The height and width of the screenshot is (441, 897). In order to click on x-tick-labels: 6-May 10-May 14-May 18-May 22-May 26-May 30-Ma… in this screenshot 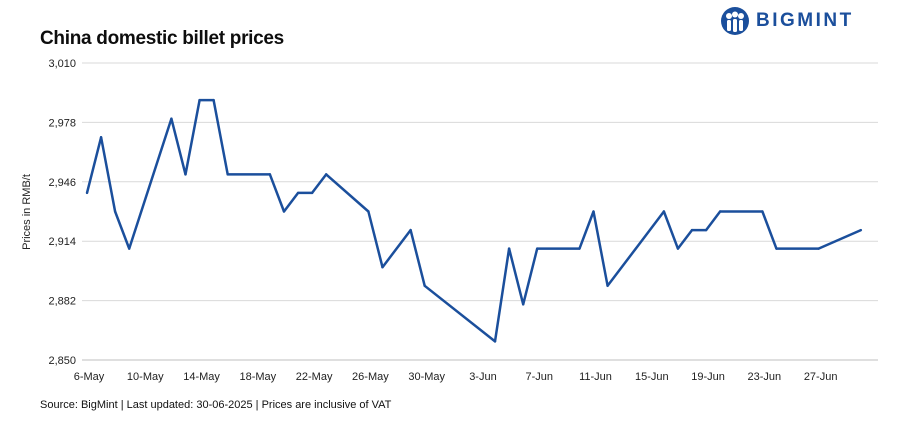, I will do `click(456, 377)`.